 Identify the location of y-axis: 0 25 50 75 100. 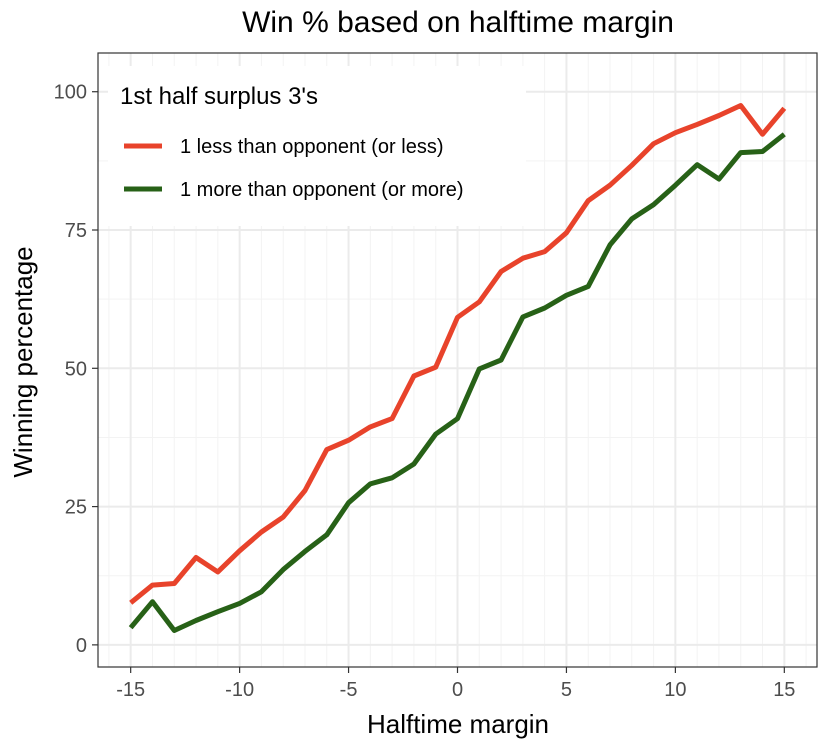
(76, 369).